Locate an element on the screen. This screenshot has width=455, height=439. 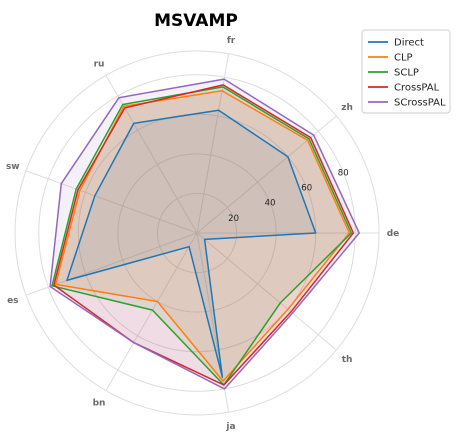
radial-tick-60: 60 is located at coordinates (306, 189).